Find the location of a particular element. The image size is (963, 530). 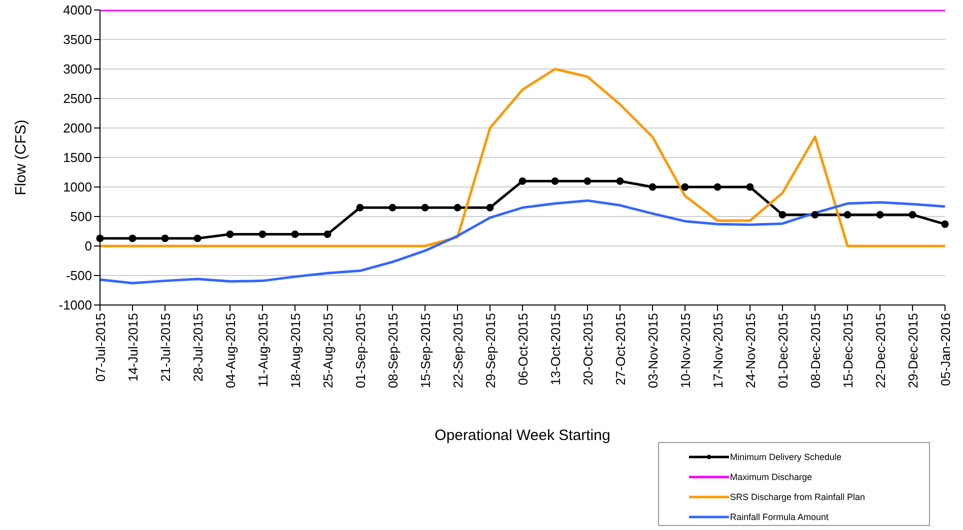

legend-label: Minimum Delivery Schedule is located at coordinates (786, 457).